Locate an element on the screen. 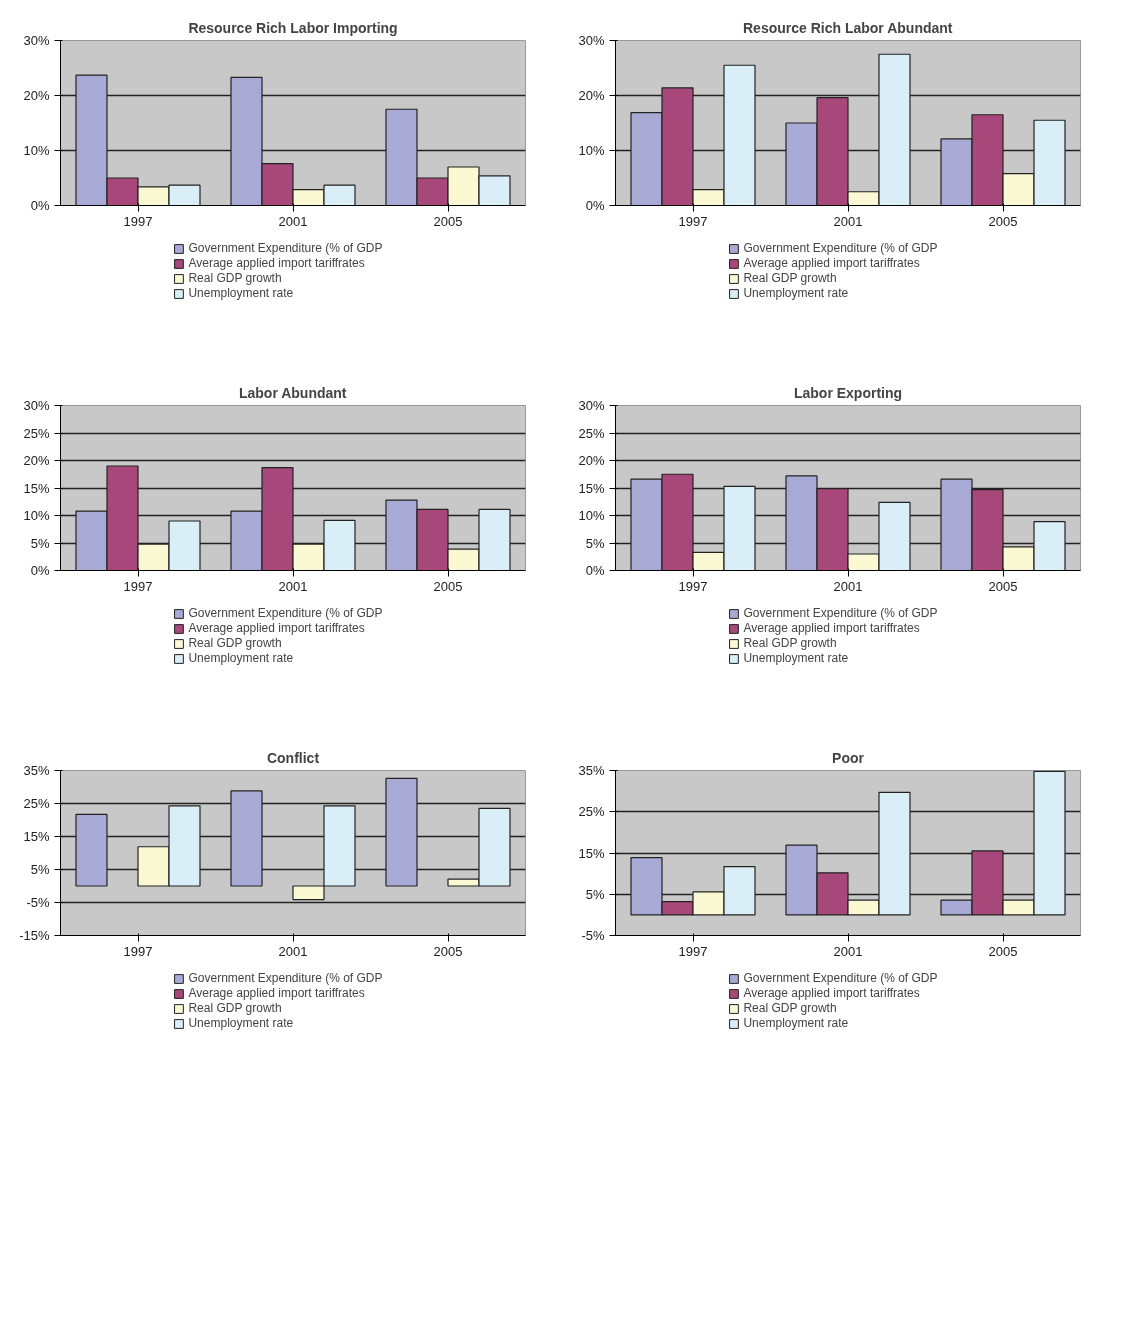  chart-title: Resource Rich Labor Importing is located at coordinates (293, 27).